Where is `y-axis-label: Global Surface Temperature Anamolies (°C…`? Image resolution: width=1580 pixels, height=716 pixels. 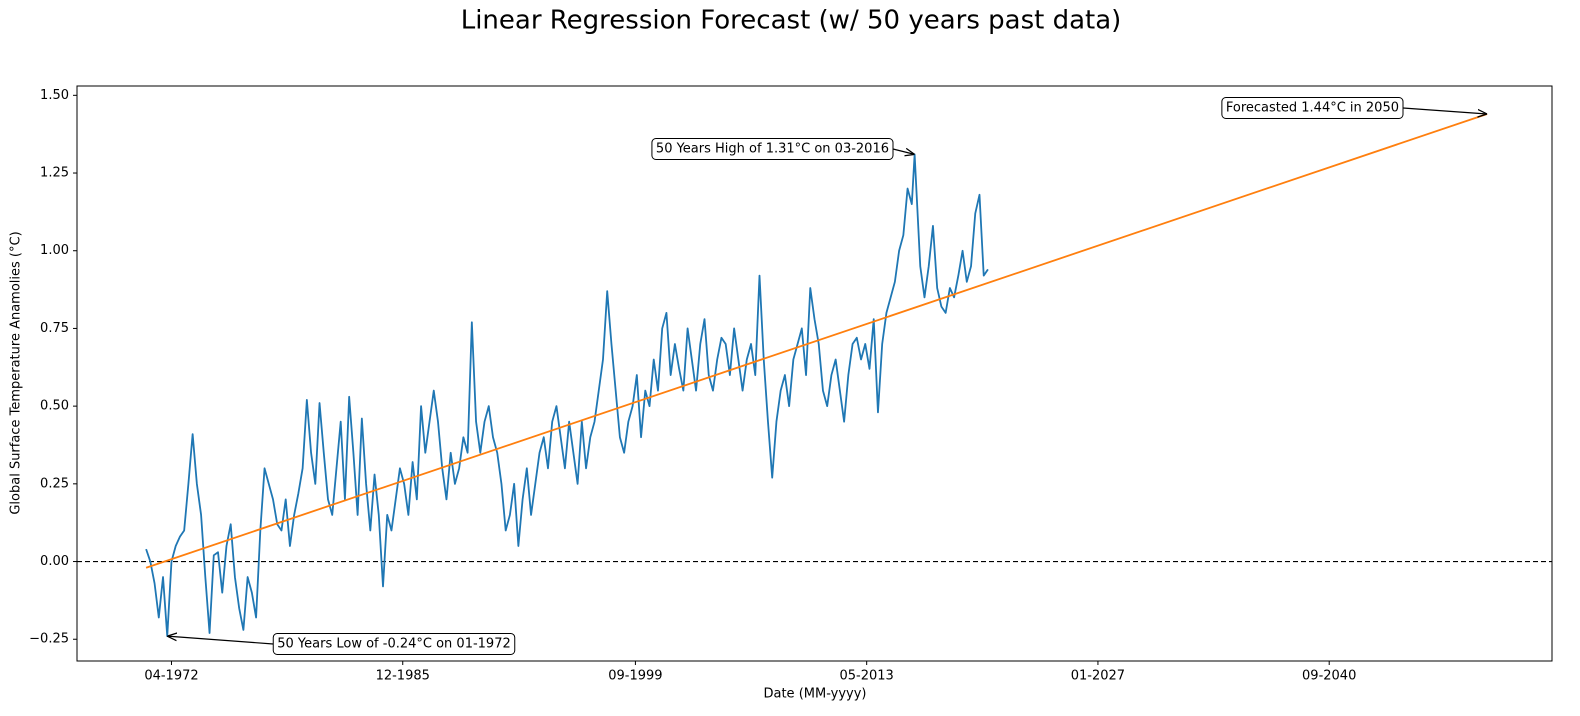 y-axis-label: Global Surface Temperature Anamolies (°C… is located at coordinates (16, 372).